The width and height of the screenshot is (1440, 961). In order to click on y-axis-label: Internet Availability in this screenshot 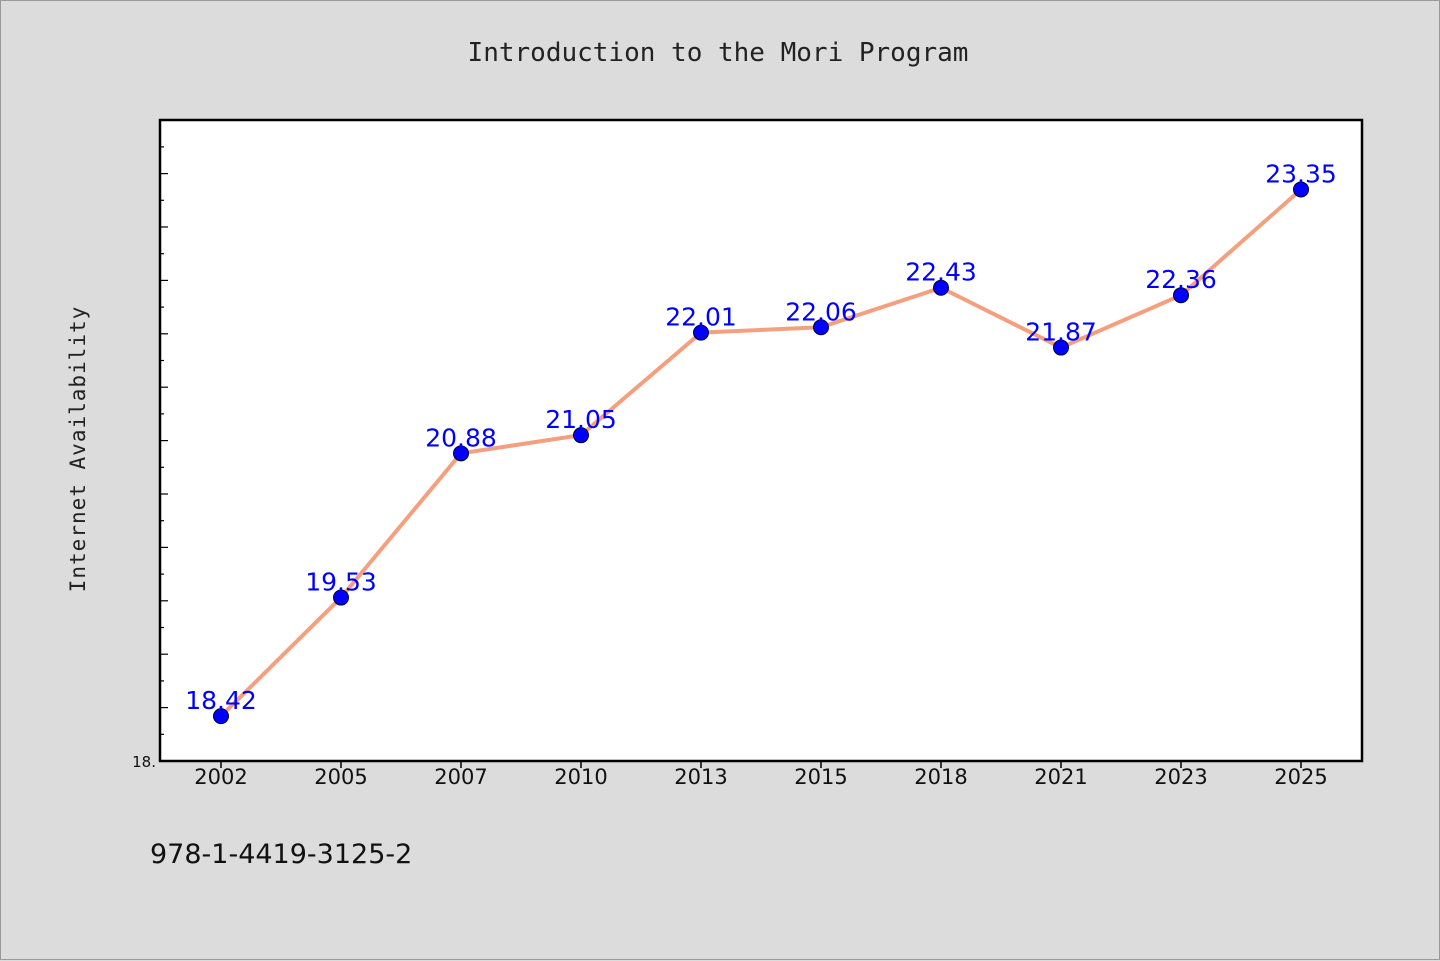, I will do `click(78, 449)`.